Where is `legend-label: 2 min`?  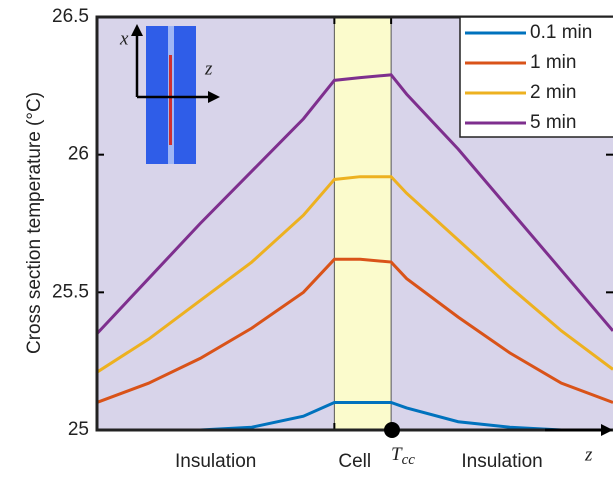
legend-label: 2 min is located at coordinates (553, 92).